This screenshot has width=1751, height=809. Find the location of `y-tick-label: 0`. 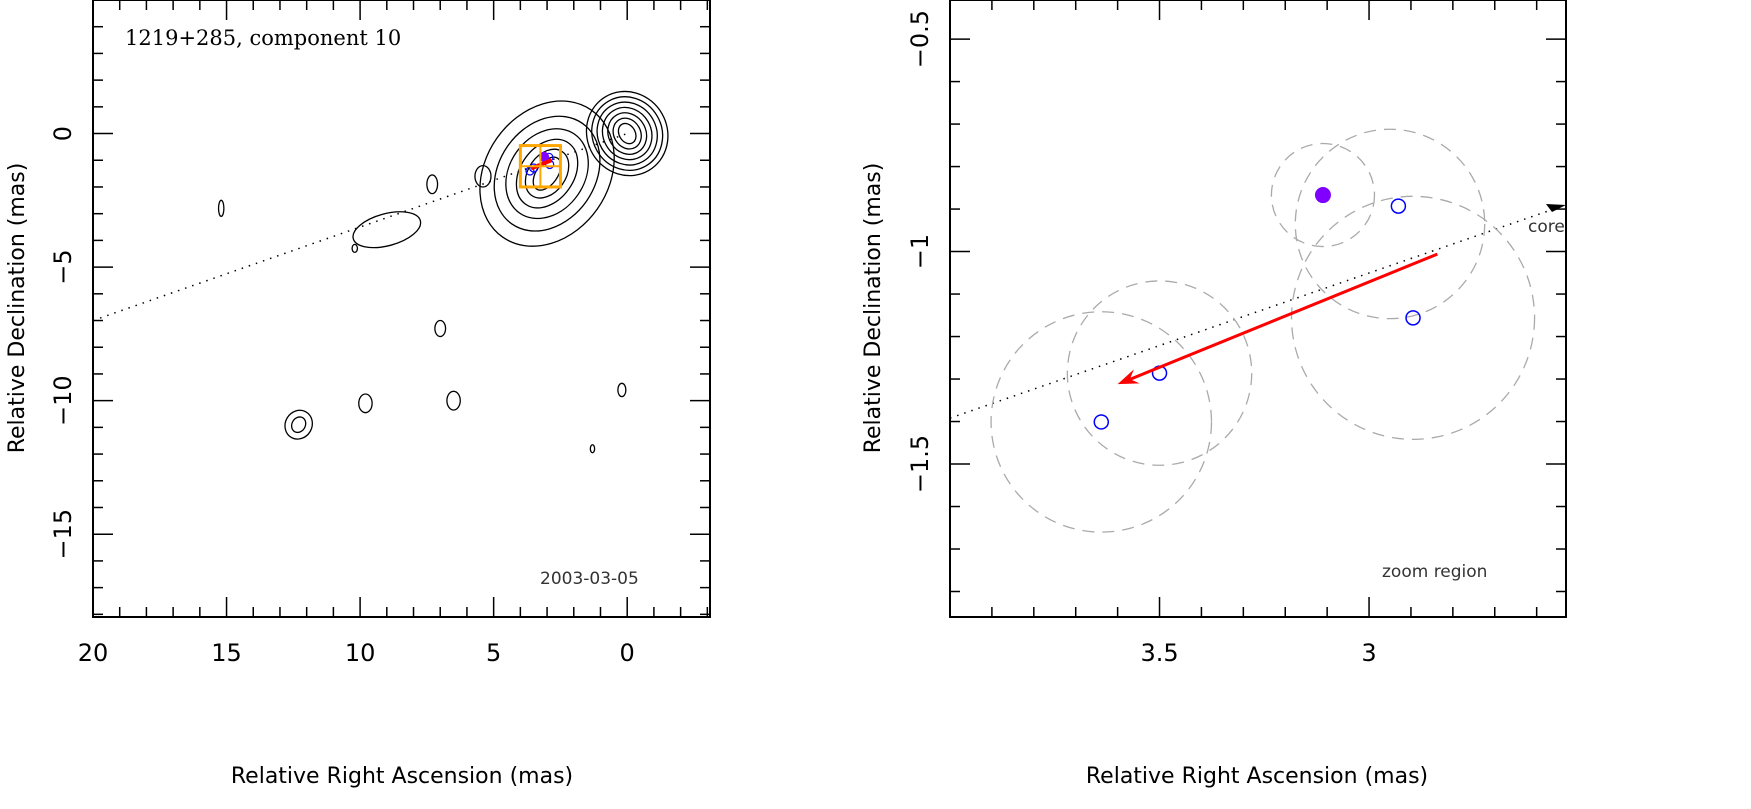

y-tick-label: 0 is located at coordinates (63, 133).